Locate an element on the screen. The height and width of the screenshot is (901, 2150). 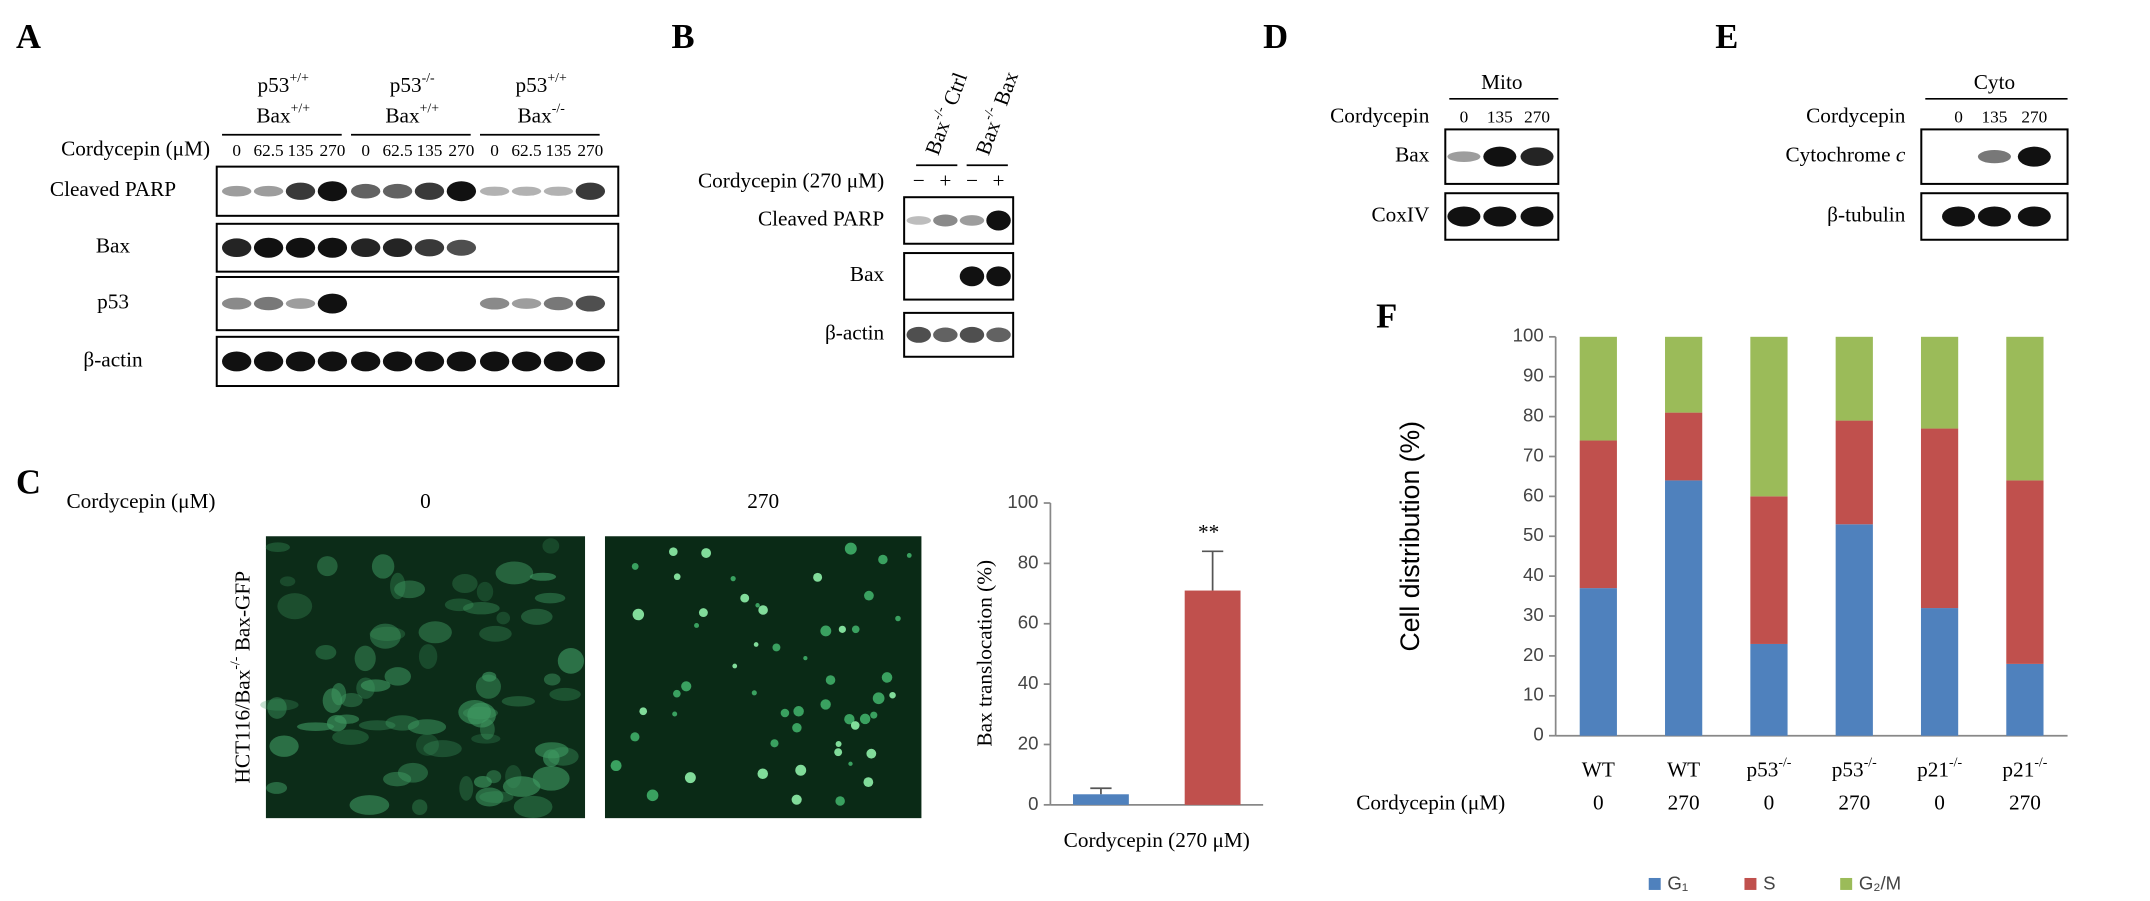
fraction-label: Mito is located at coordinates (1501, 82).